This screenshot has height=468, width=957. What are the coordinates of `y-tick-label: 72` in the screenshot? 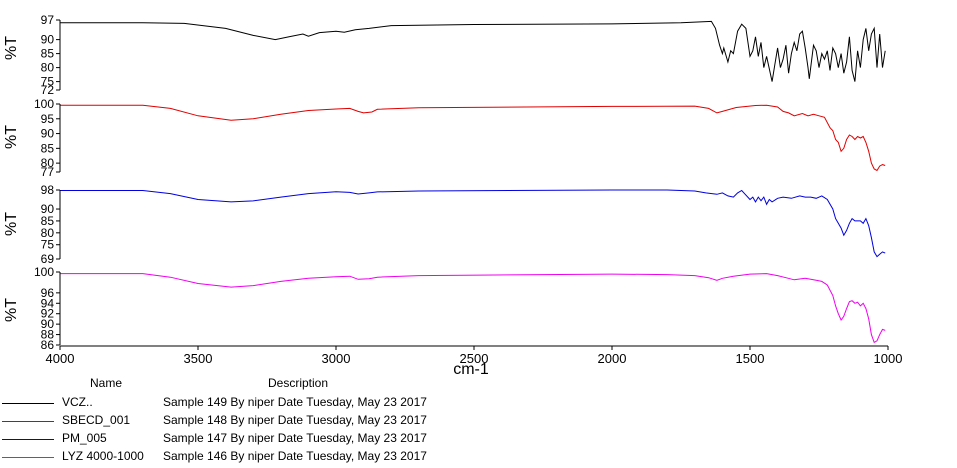 It's located at (48, 90).